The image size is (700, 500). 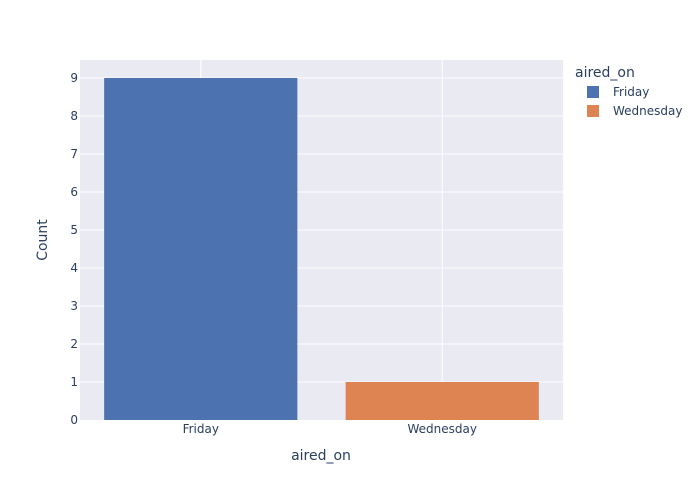 What do you see at coordinates (330, 429) in the screenshot?
I see `x-tick-labels: Friday Wednesday` at bounding box center [330, 429].